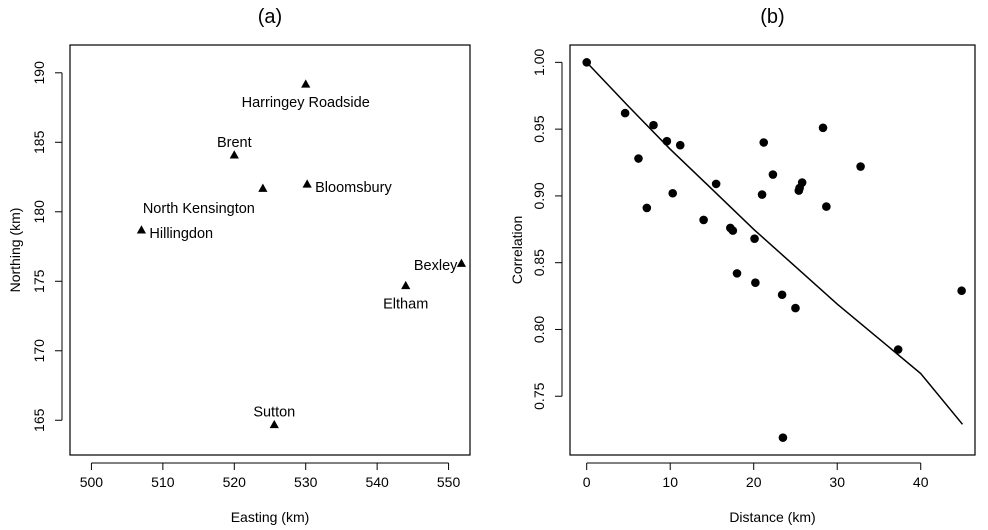 The image size is (988, 530). I want to click on panel-title: (a), so click(270, 17).